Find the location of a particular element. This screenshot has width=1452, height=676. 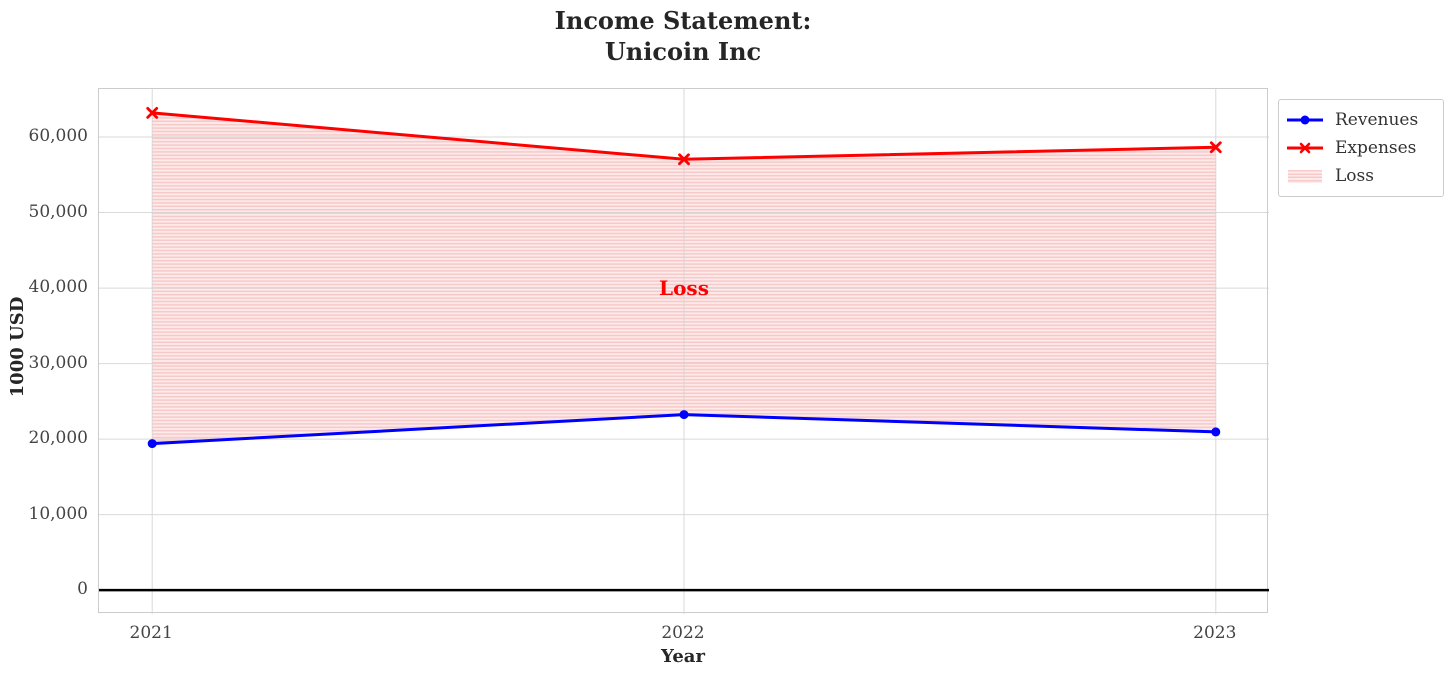

legend-row-expenses: Expenses is located at coordinates (1360, 148).